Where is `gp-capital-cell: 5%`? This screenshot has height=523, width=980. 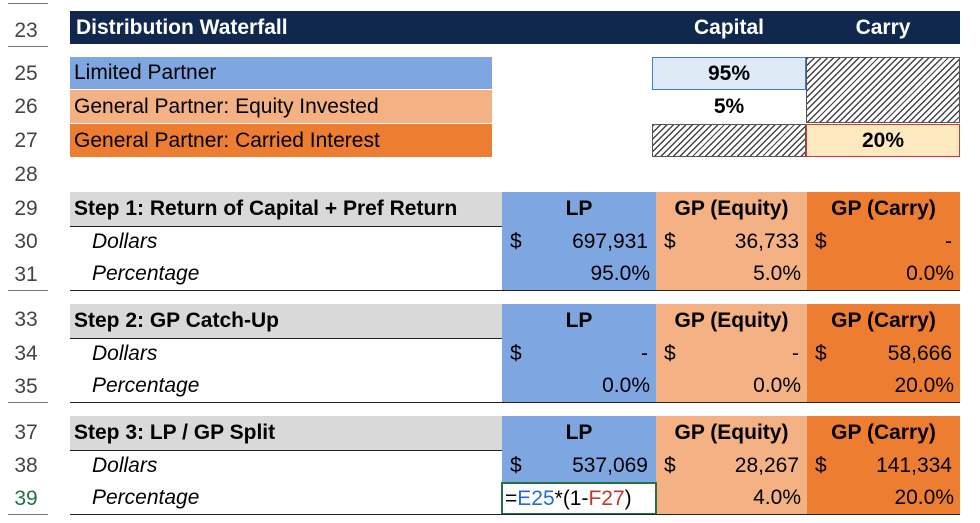
gp-capital-cell: 5% is located at coordinates (729, 106).